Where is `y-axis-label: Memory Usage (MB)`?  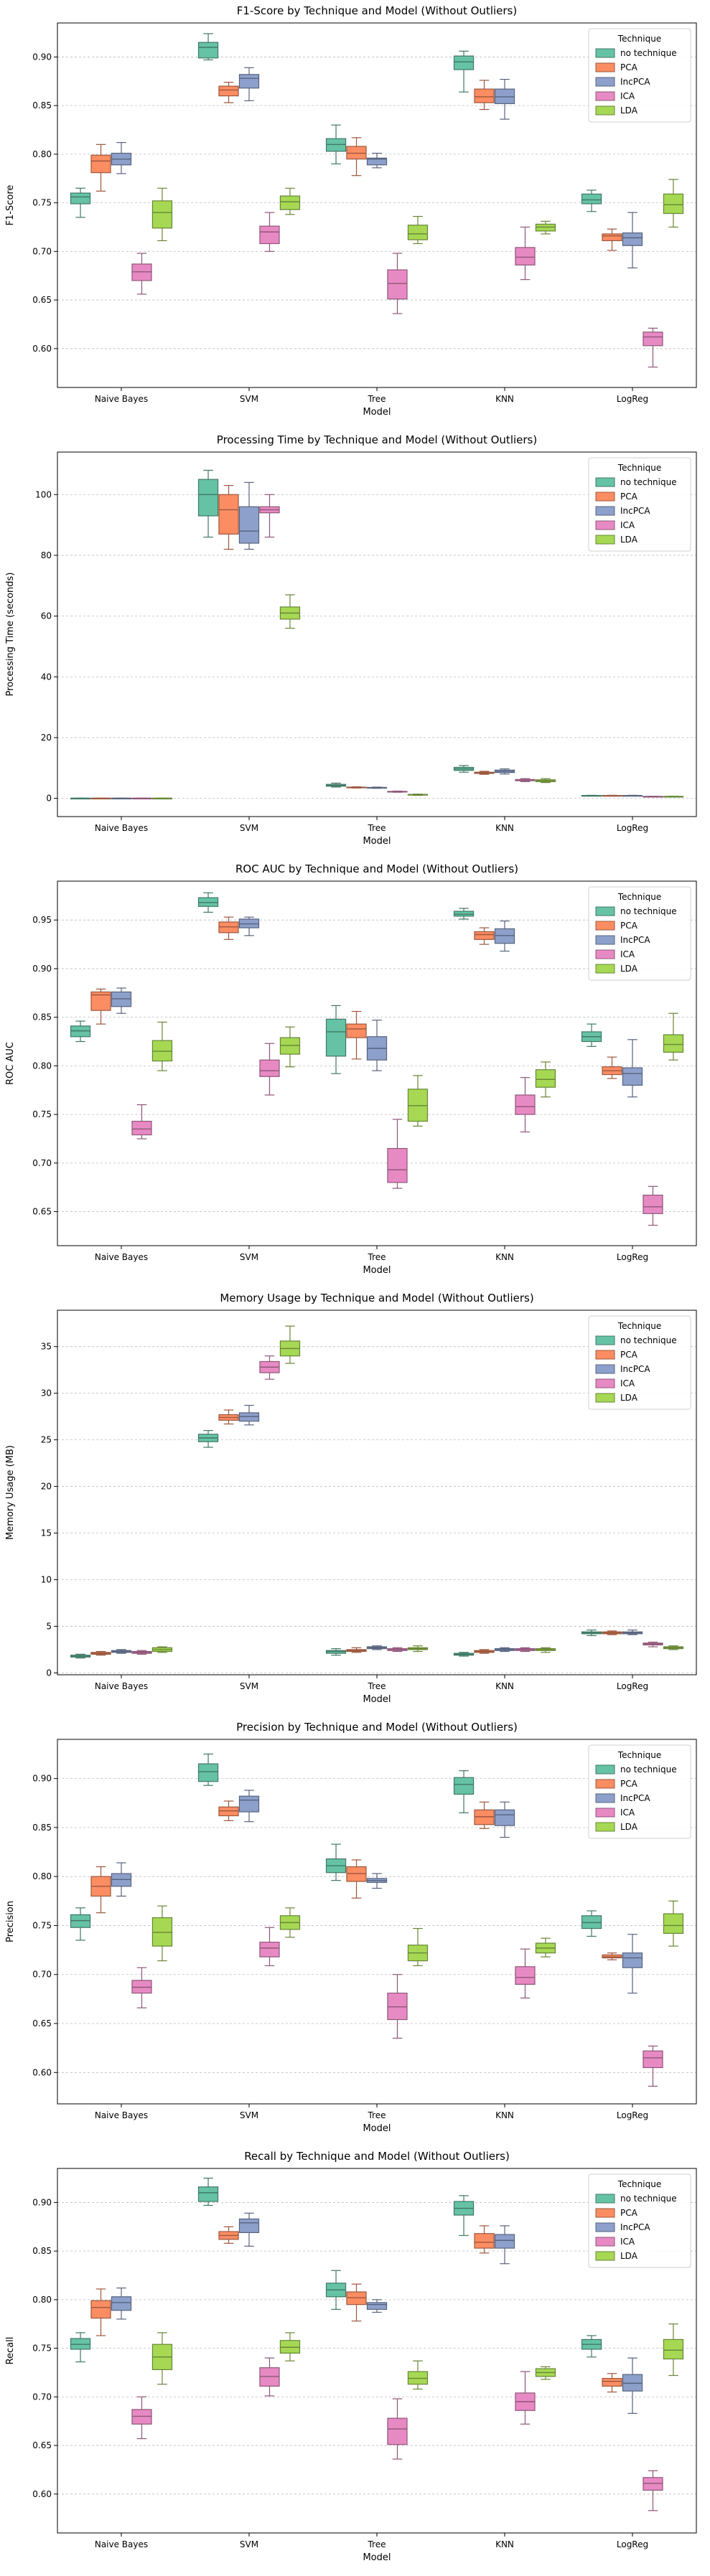
y-axis-label: Memory Usage (MB) is located at coordinates (10, 1492).